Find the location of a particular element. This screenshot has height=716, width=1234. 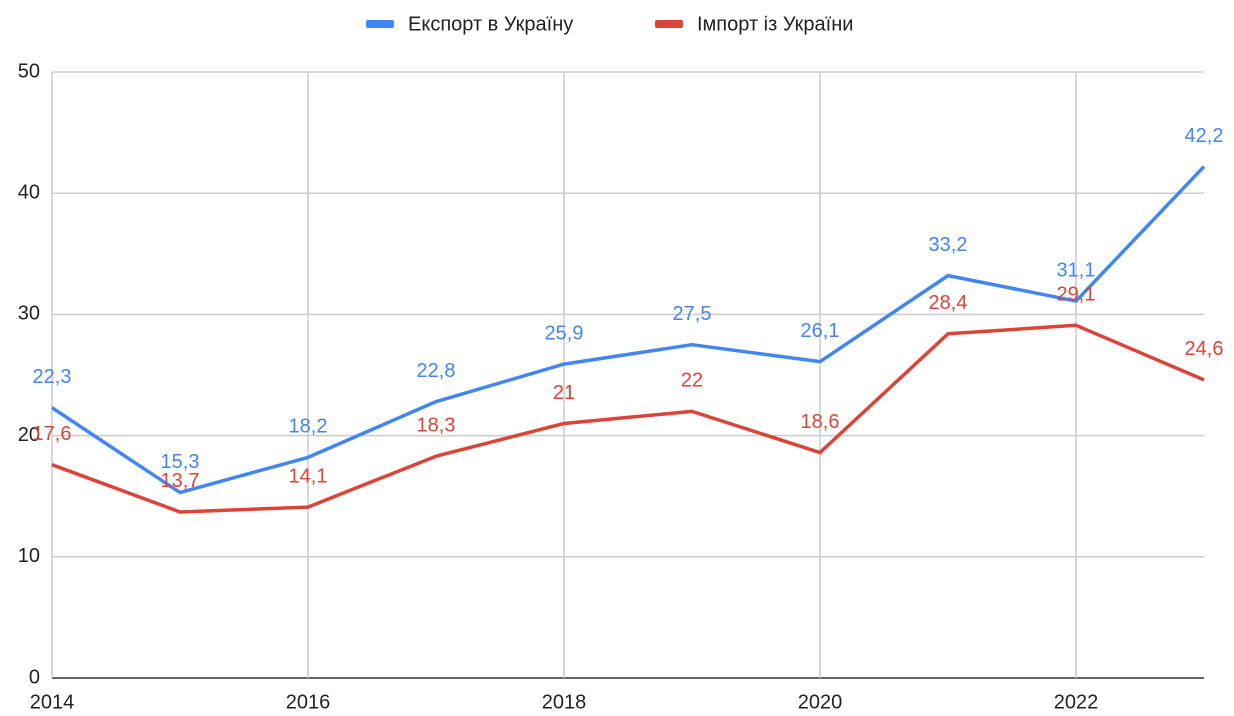

y-tick-label: 30 is located at coordinates (29, 314).